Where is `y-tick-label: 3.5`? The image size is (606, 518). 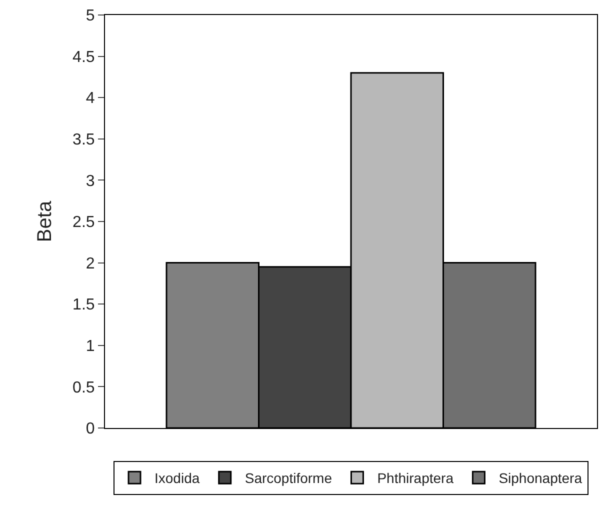 y-tick-label: 3.5 is located at coordinates (83, 140).